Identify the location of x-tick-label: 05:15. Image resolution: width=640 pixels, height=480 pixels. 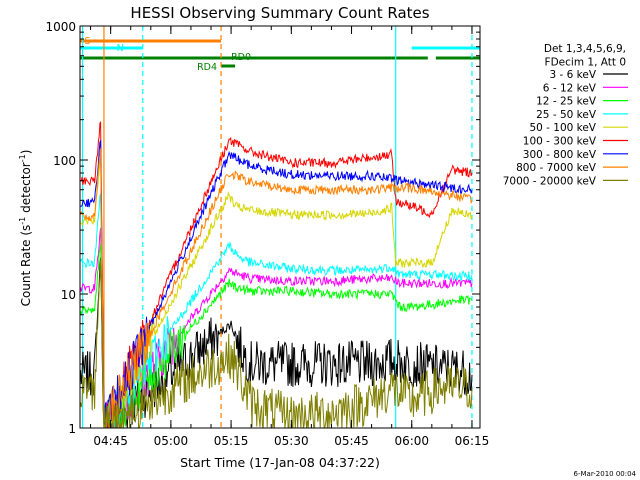
(231, 441).